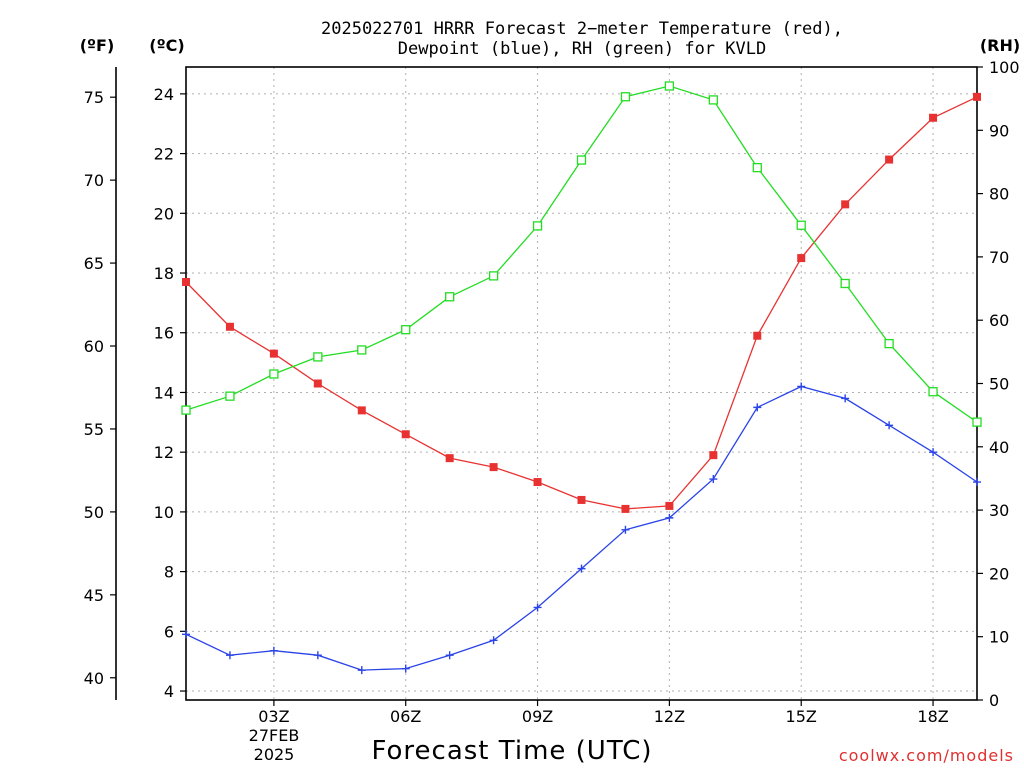  Describe the element at coordinates (669, 716) in the screenshot. I see `x-tick-label: 12Z` at that location.